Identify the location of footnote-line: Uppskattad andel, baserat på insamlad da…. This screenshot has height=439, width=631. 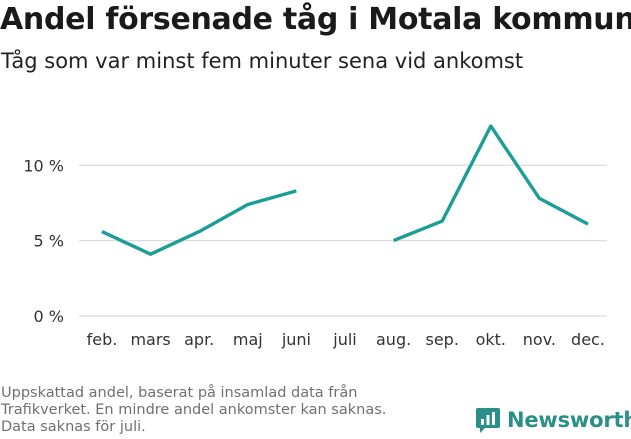
(179, 393).